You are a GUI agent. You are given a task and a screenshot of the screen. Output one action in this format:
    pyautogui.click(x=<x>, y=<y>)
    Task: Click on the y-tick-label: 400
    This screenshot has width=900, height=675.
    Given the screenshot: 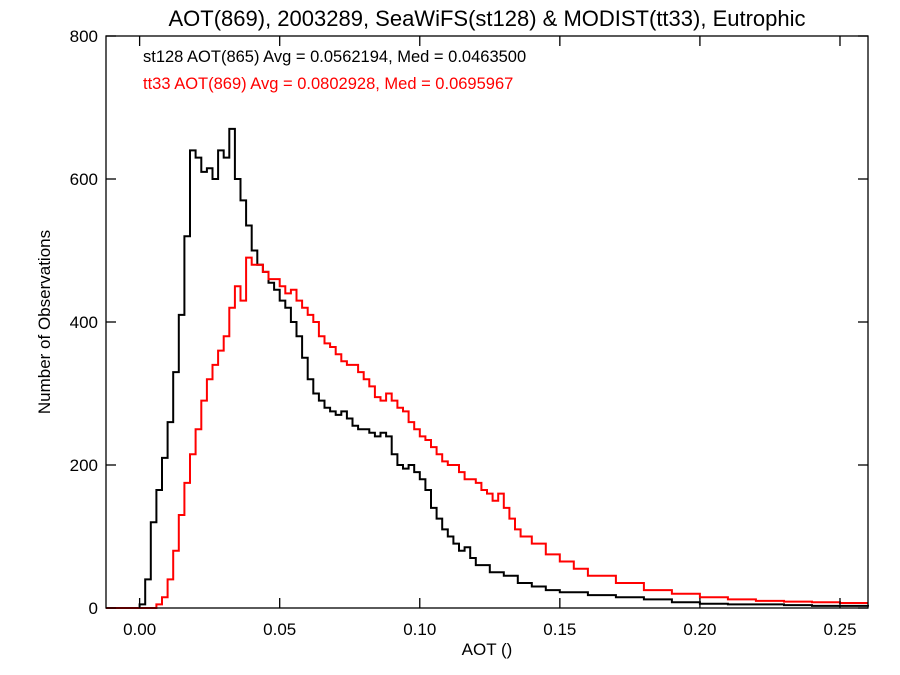 What is the action you would take?
    pyautogui.click(x=84, y=322)
    